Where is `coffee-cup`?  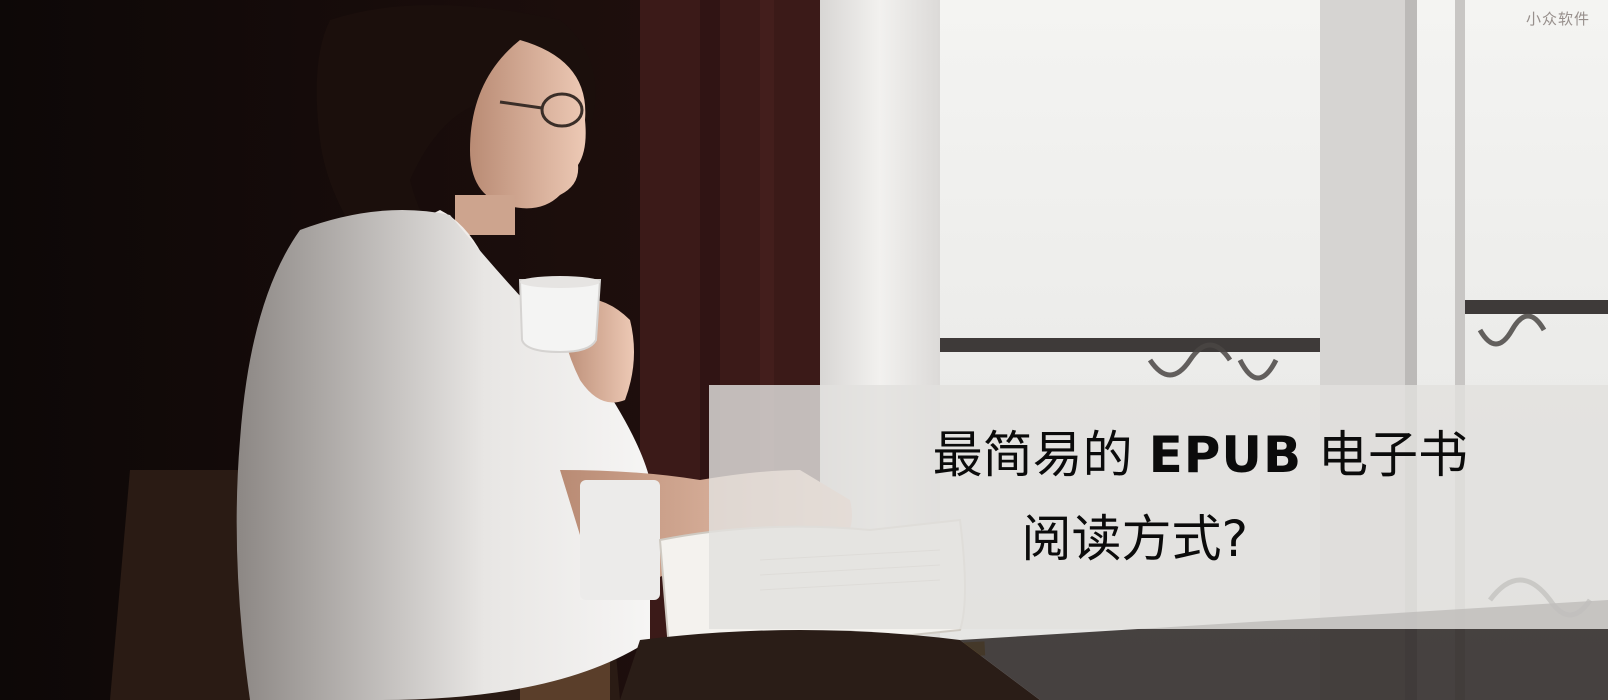
coffee-cup is located at coordinates (560, 316).